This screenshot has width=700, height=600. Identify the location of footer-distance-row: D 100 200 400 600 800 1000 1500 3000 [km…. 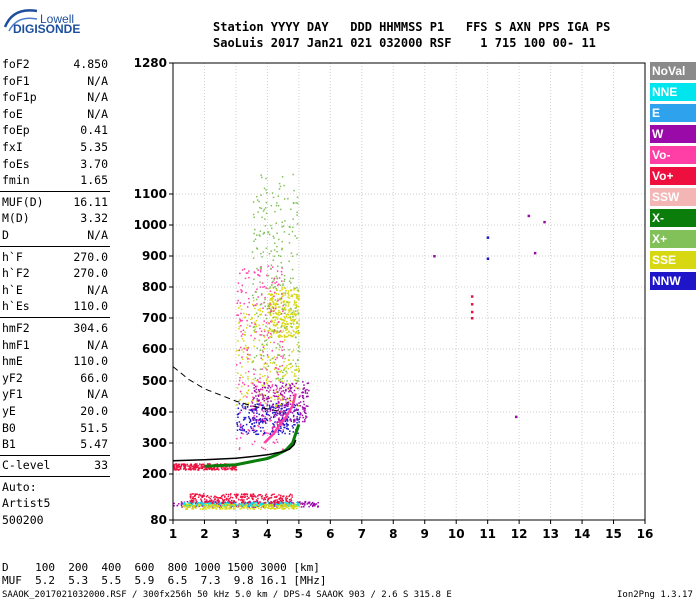
(161, 567).